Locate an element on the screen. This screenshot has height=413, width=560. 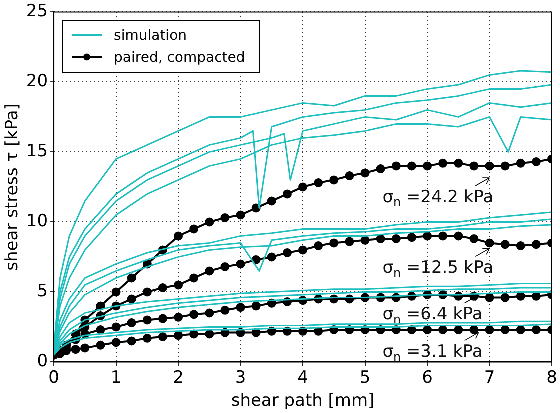
y-tick-label: 5 is located at coordinates (42, 292).